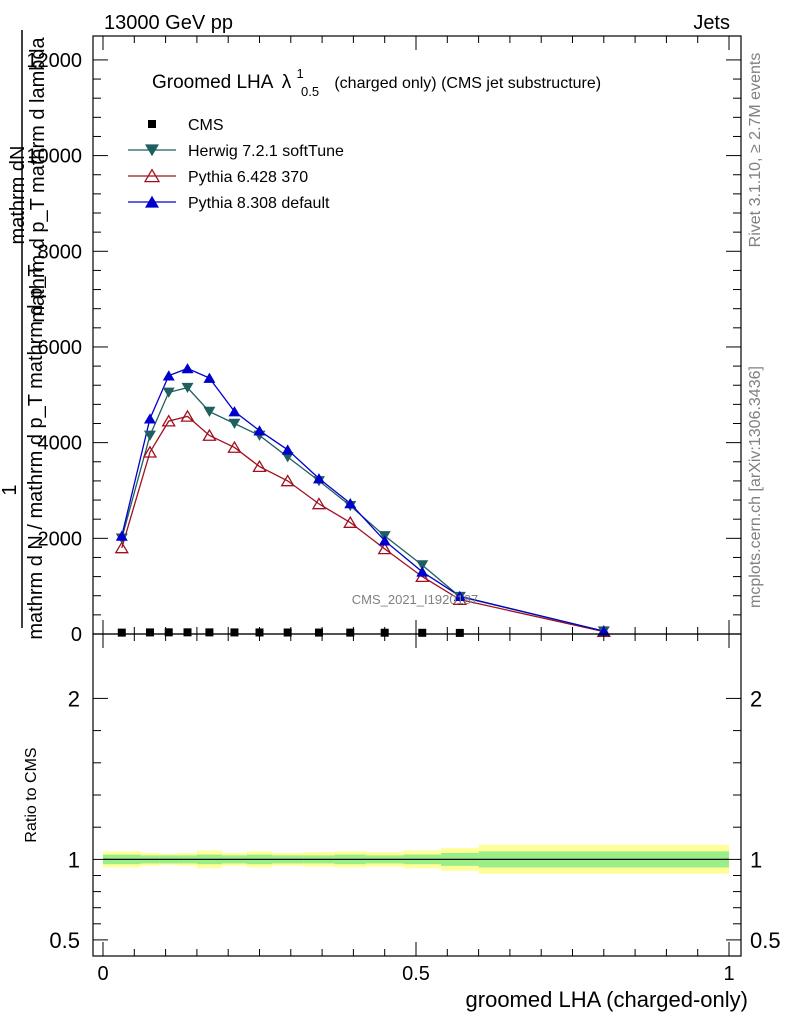  What do you see at coordinates (213, 82) in the screenshot?
I see `title-prefix: Groomed LHA` at bounding box center [213, 82].